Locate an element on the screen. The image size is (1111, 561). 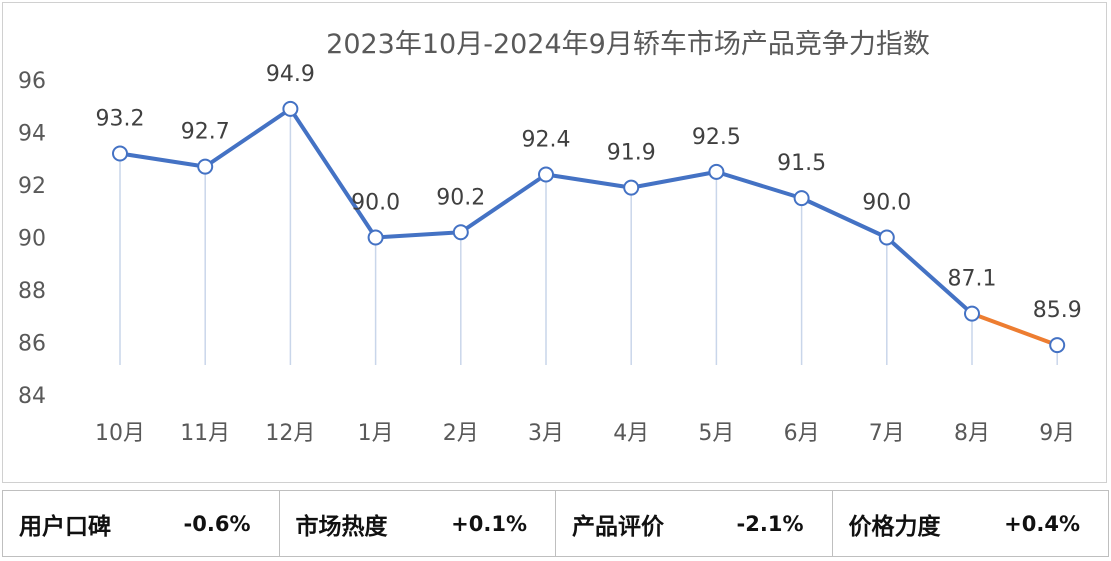
x-tick-label: 6月 is located at coordinates (802, 433).